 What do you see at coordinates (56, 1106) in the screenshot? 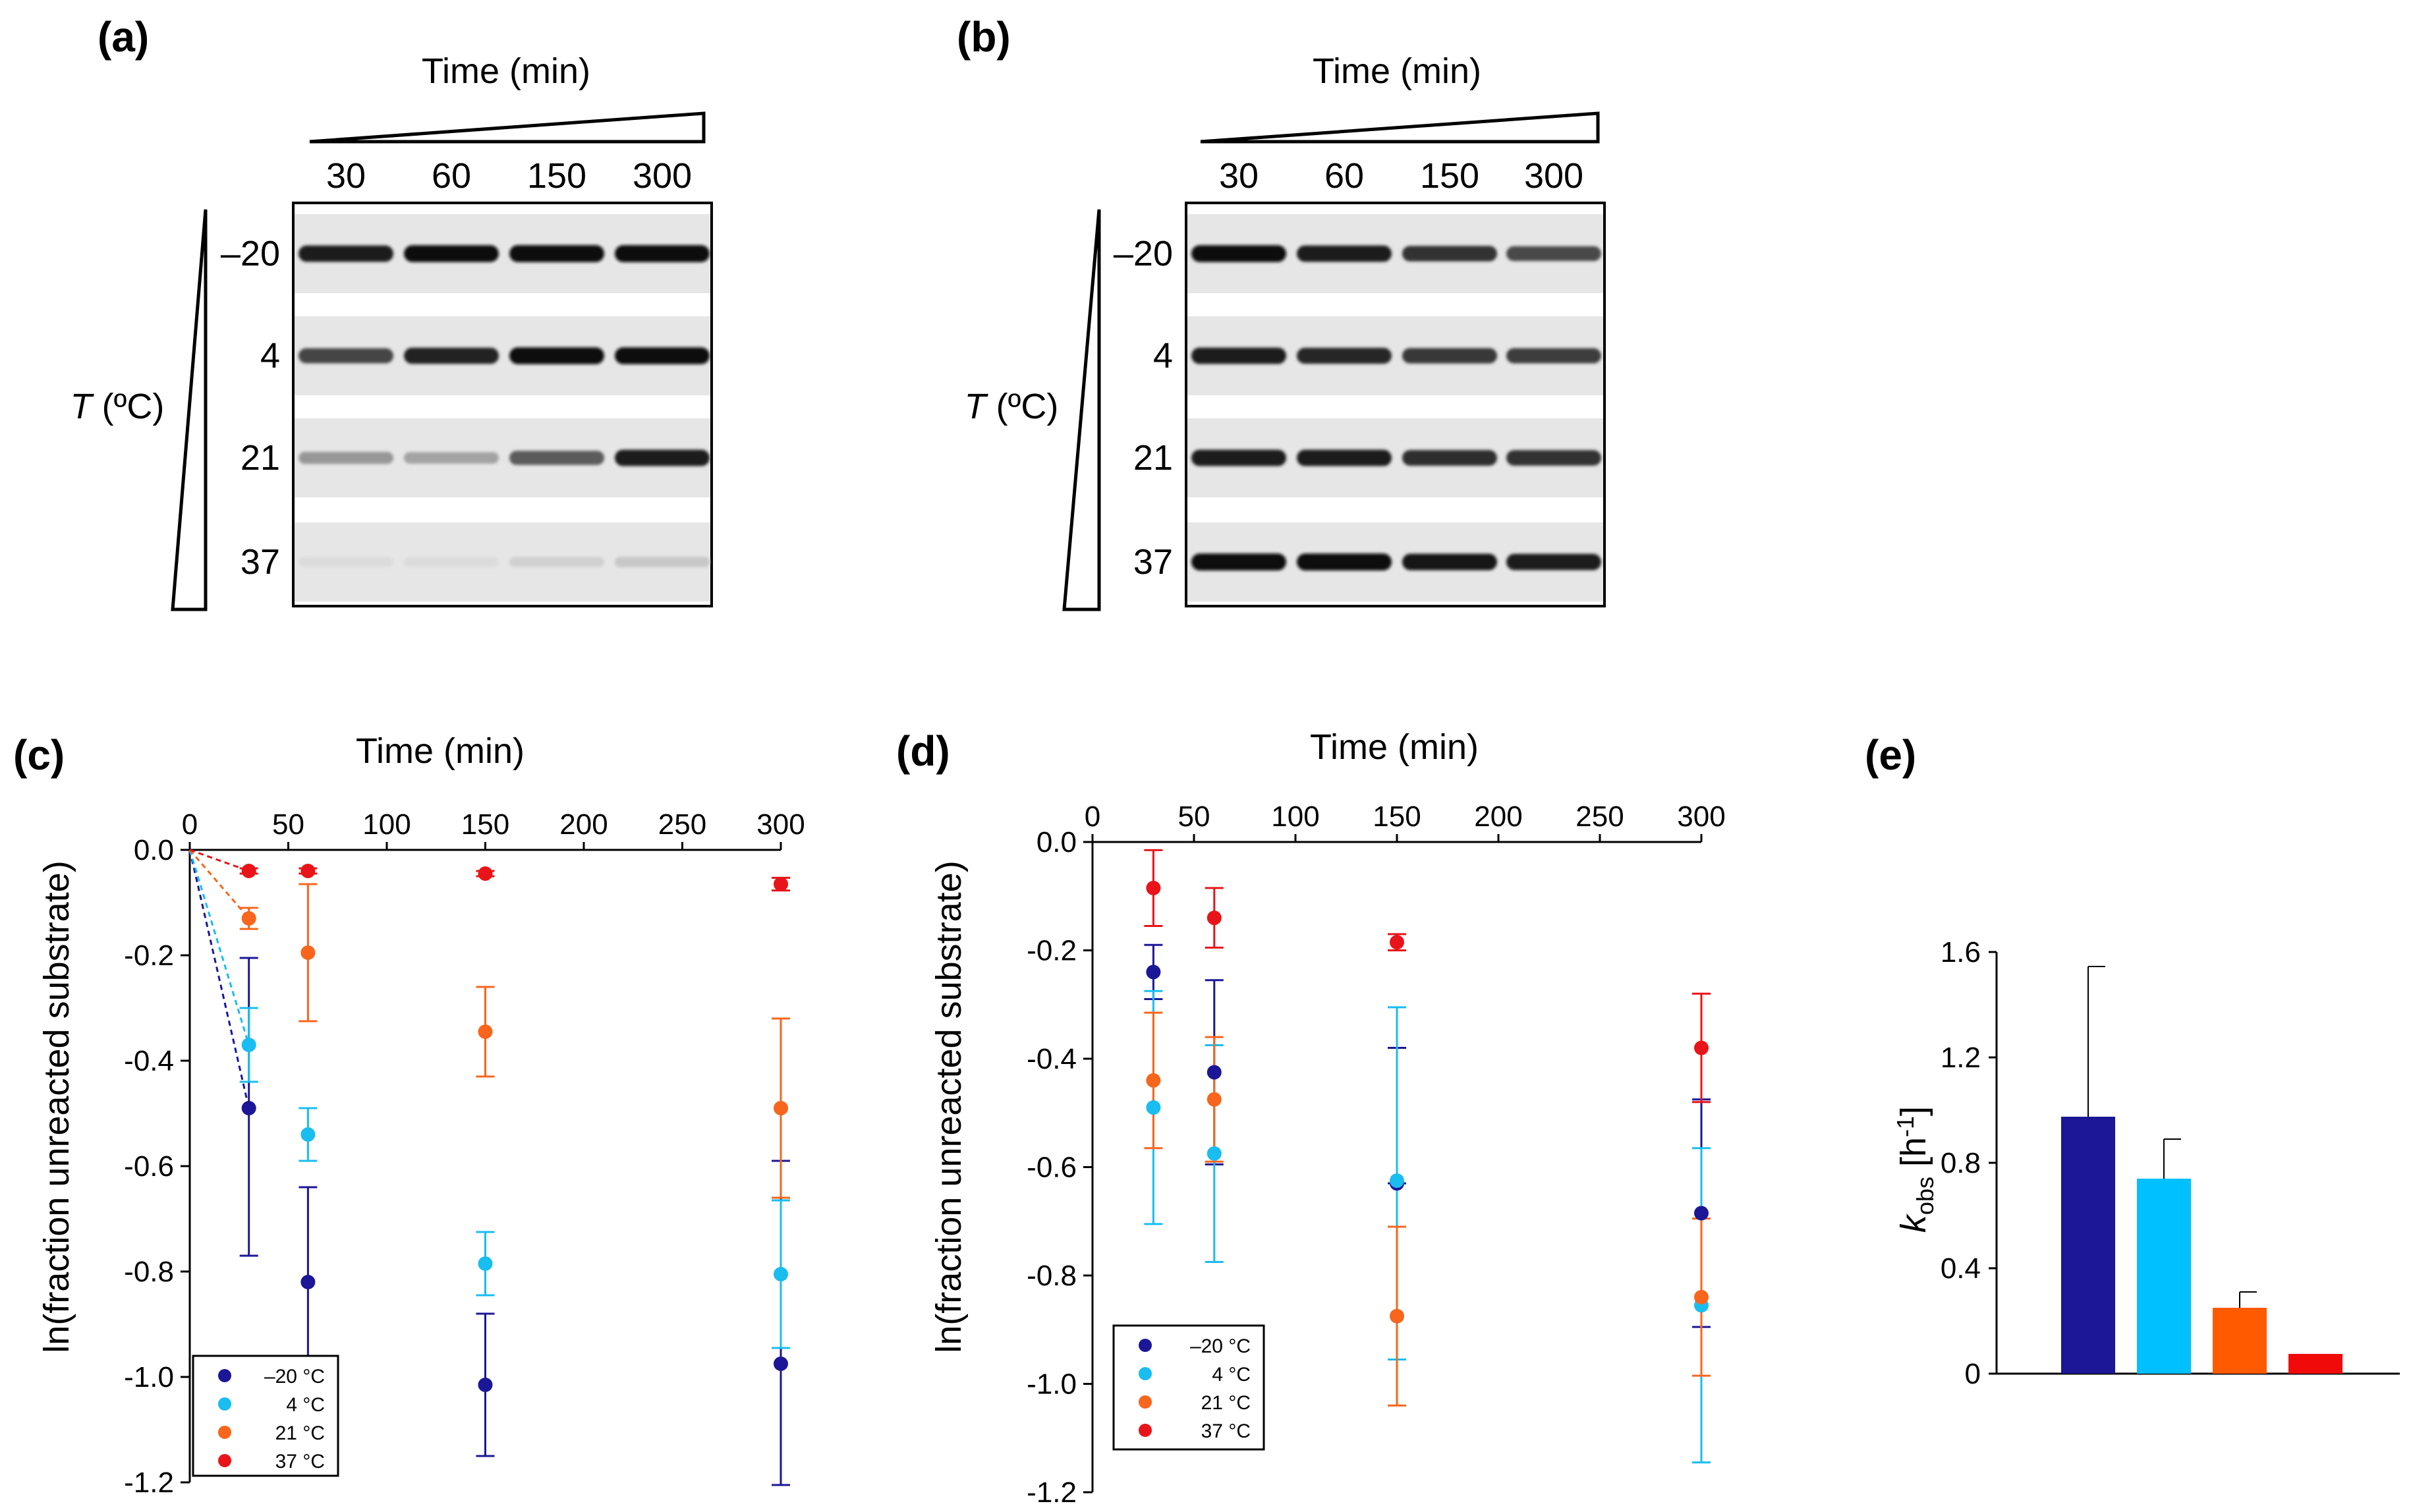
I see `chart-c-ylabel: ln(fraction unreacted substrate)` at bounding box center [56, 1106].